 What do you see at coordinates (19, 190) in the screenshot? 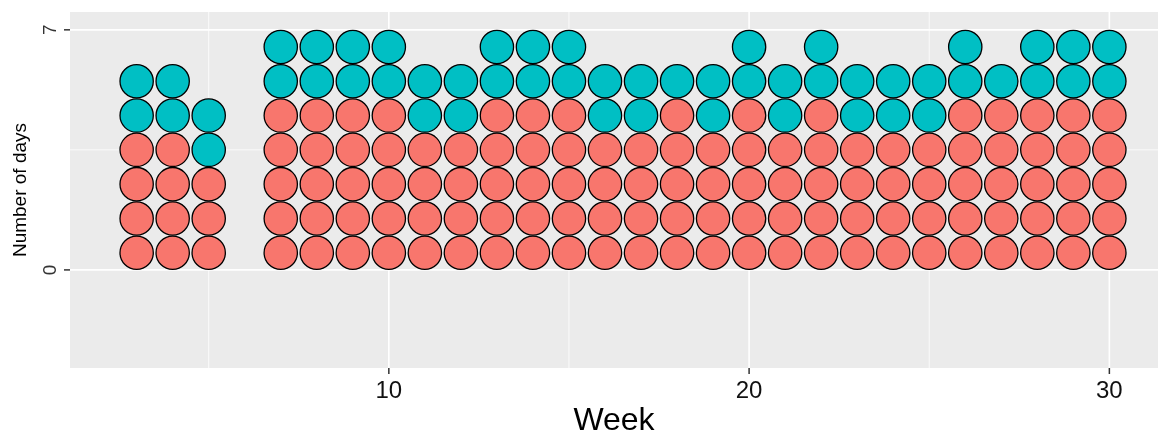
I see `y-axis-title: Number of days` at bounding box center [19, 190].